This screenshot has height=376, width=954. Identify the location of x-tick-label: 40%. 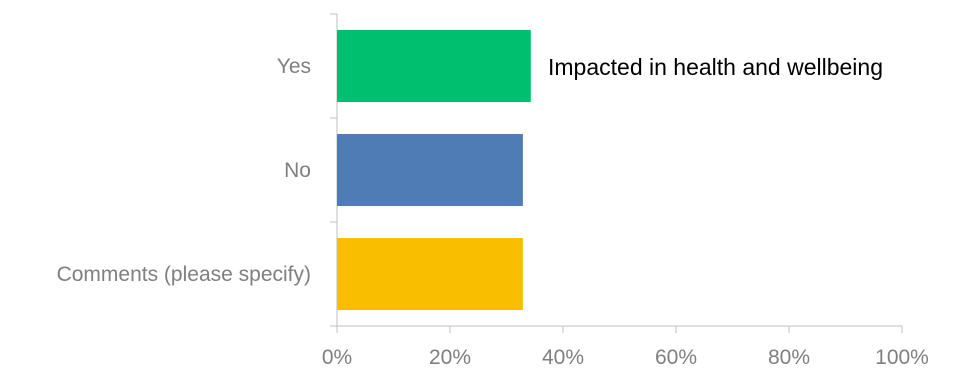
(563, 357).